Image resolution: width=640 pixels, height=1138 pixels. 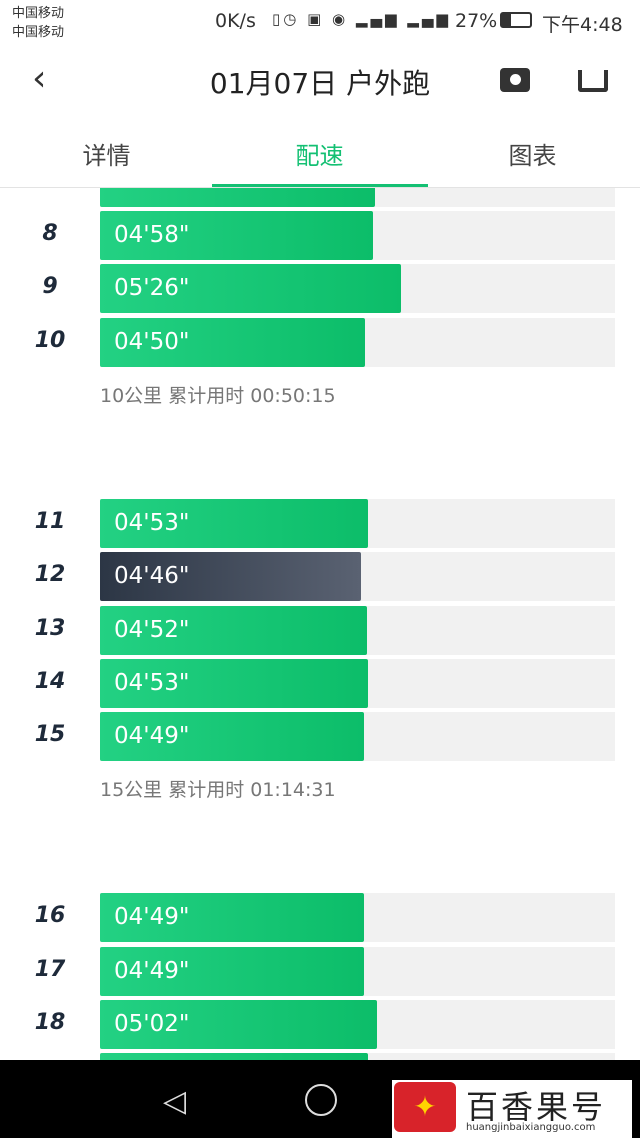 What do you see at coordinates (50, 735) in the screenshot?
I see `km-label: 15` at bounding box center [50, 735].